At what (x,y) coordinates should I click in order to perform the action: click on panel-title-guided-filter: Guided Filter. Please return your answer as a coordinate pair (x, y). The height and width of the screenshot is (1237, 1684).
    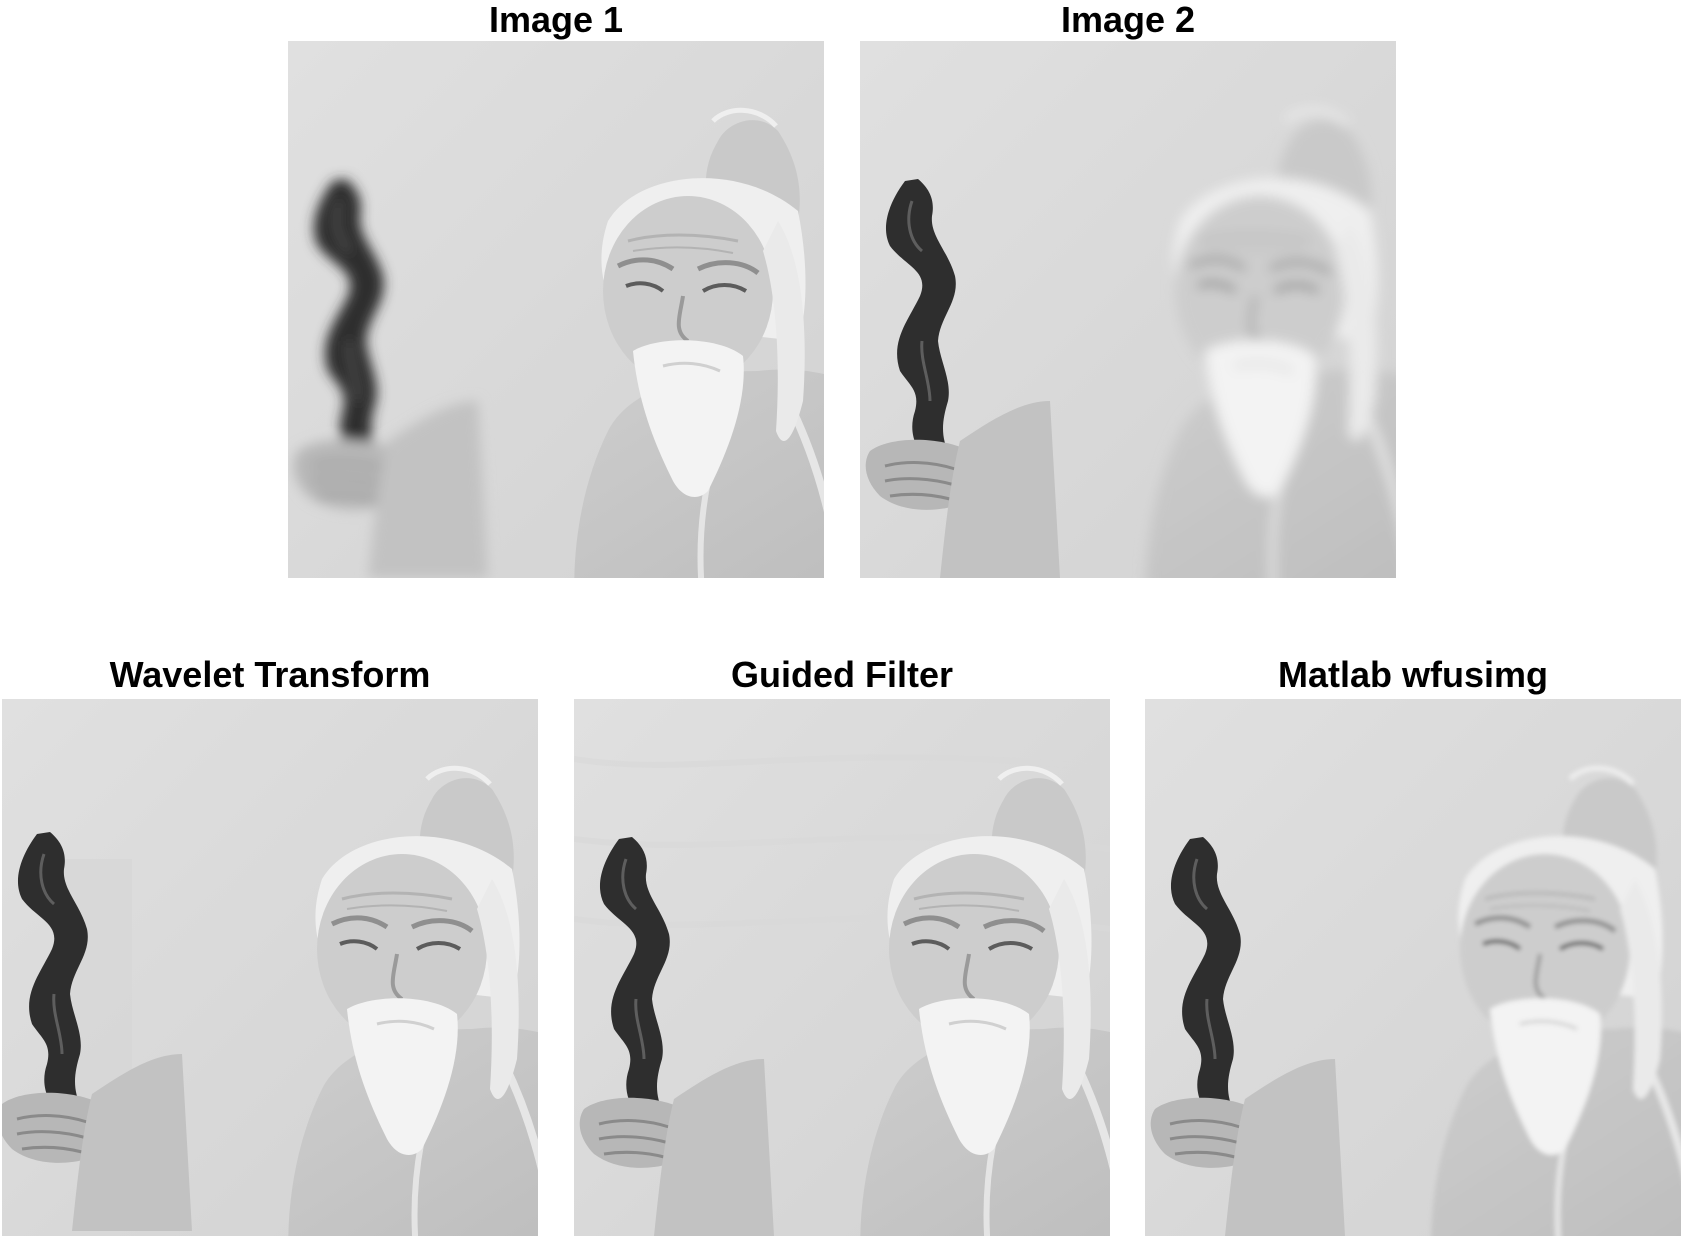
    Looking at the image, I should click on (841, 674).